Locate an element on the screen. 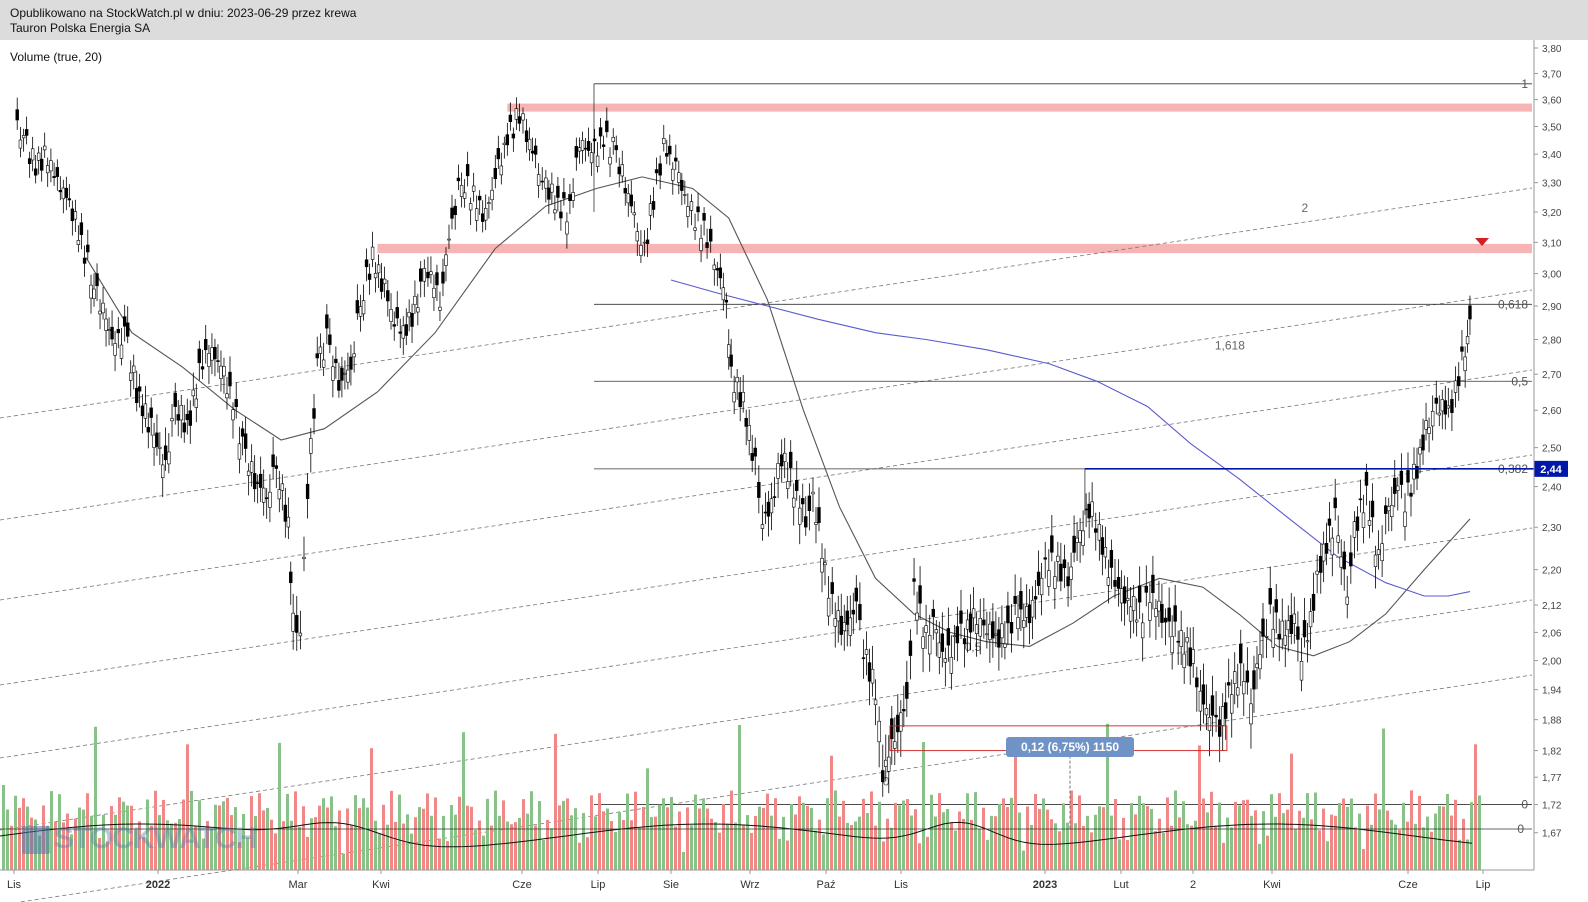 The image size is (1588, 902). fib-level-label: 0,5 is located at coordinates (1519, 381).